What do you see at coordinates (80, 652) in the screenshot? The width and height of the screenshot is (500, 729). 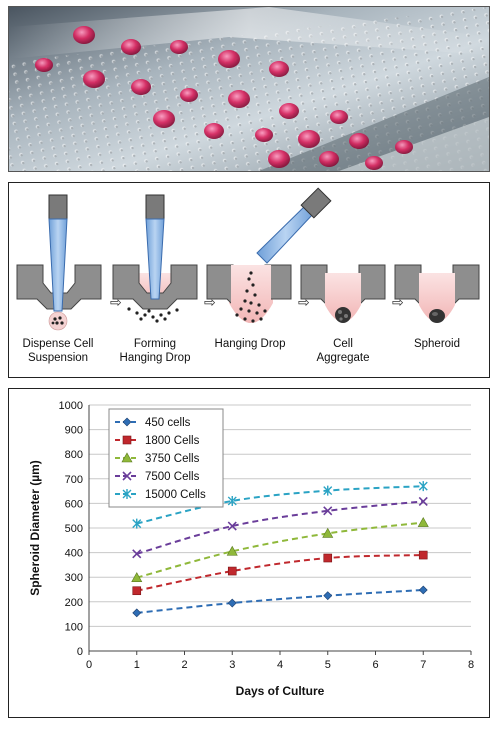 I see `y-tick-label: 0` at bounding box center [80, 652].